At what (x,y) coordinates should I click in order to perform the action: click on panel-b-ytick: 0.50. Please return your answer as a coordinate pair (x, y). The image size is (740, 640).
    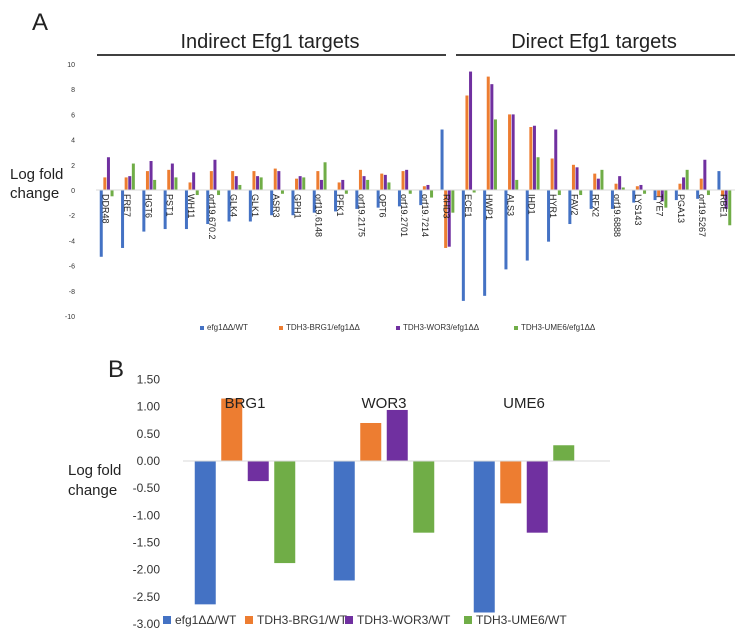
    Looking at the image, I should click on (149, 434).